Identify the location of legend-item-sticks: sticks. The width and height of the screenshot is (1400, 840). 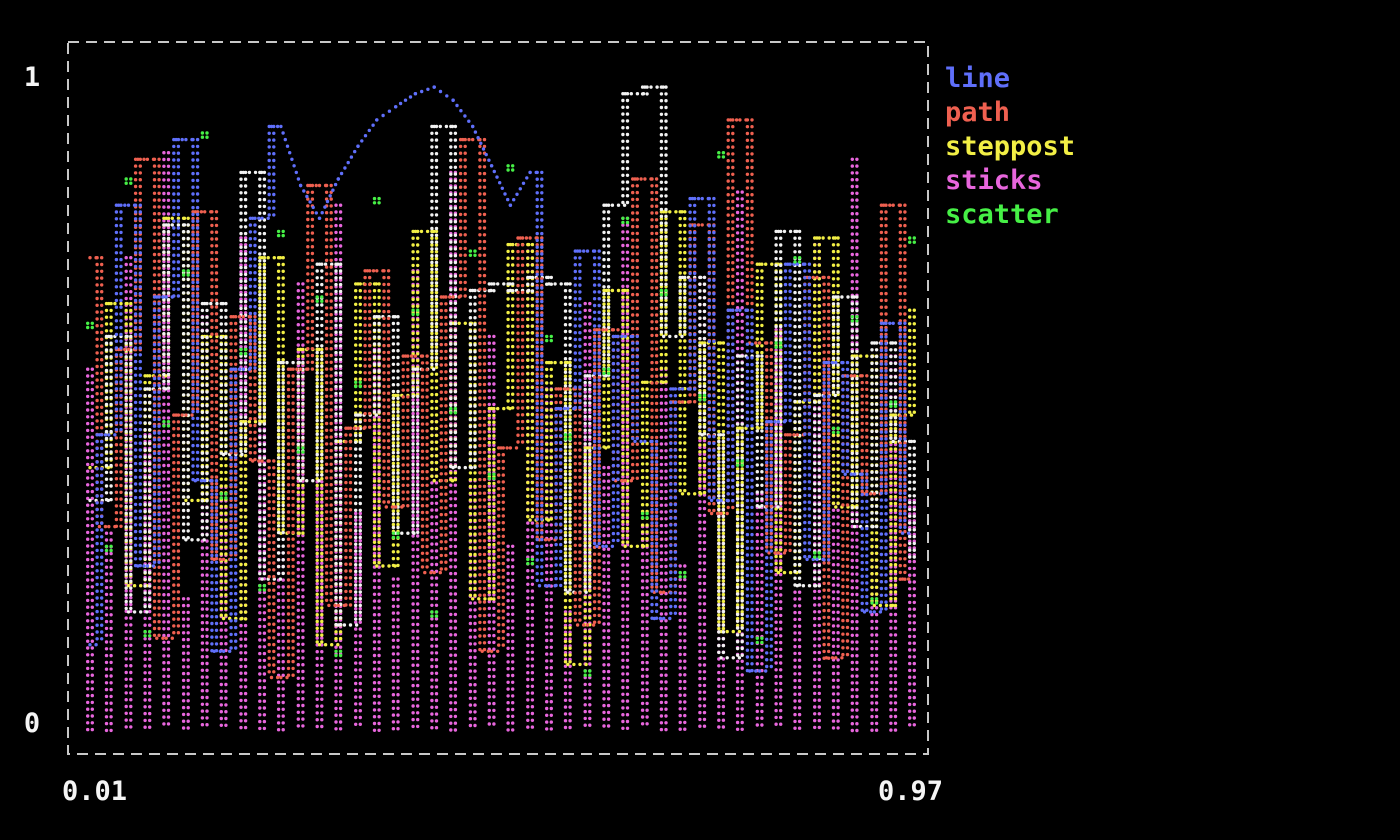
(994, 180).